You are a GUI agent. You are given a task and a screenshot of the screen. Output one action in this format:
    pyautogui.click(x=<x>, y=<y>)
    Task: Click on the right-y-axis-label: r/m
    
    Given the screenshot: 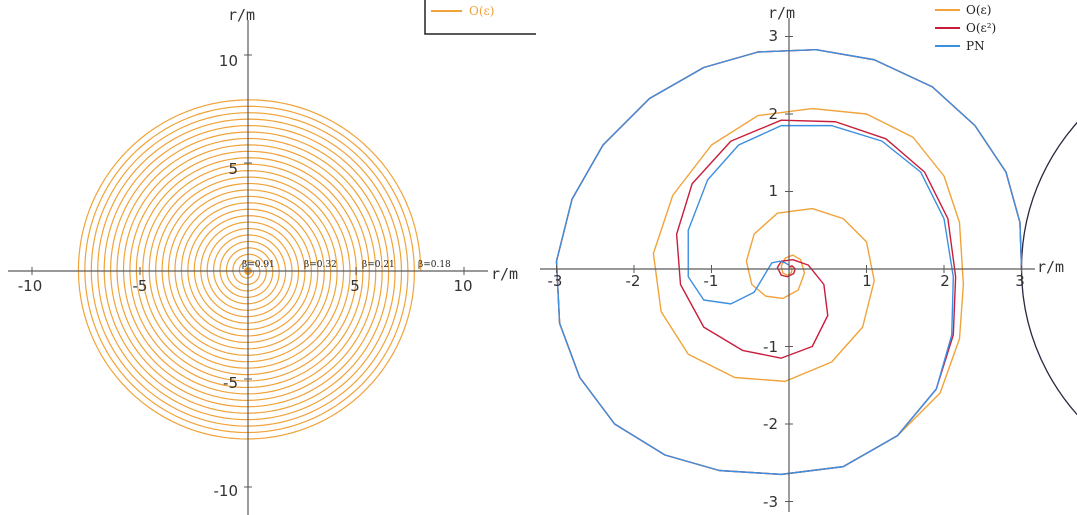 What is the action you would take?
    pyautogui.click(x=781, y=13)
    